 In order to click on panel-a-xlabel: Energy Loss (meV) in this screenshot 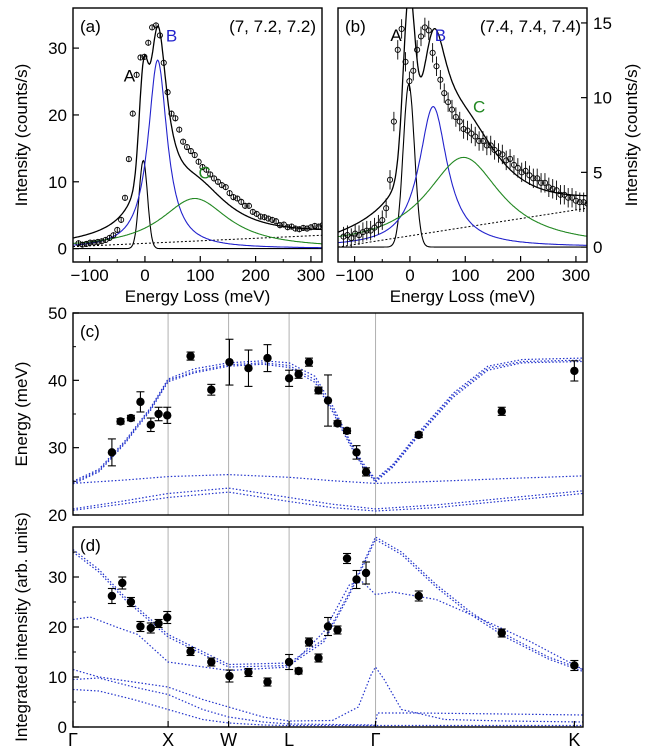, I will do `click(198, 296)`.